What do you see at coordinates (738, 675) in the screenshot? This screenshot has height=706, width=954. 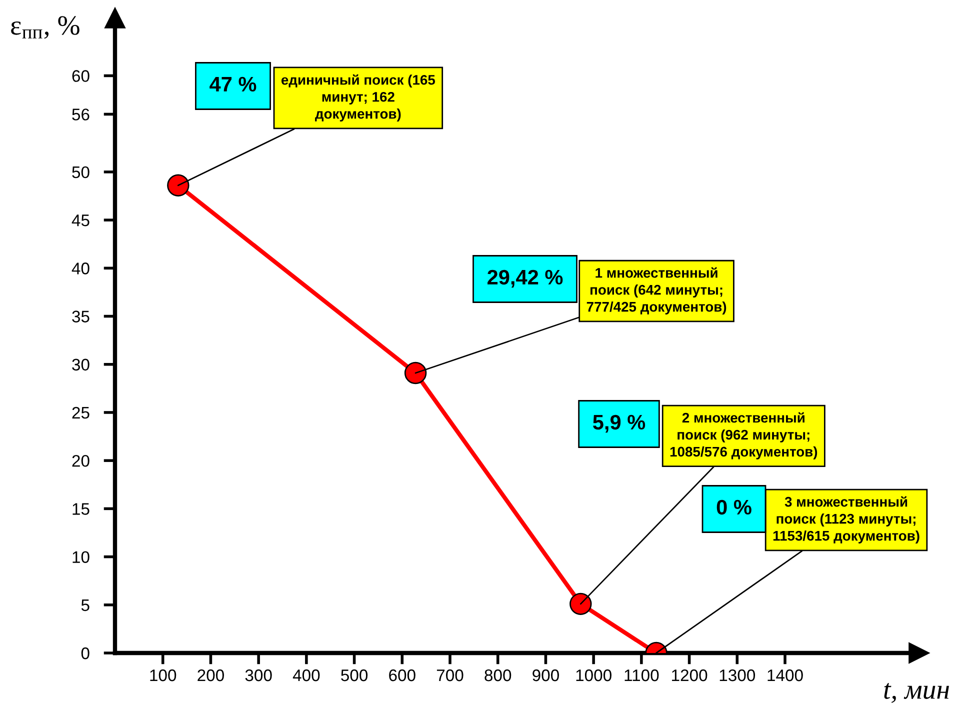 I see `x-tick-label: 1300` at bounding box center [738, 675].